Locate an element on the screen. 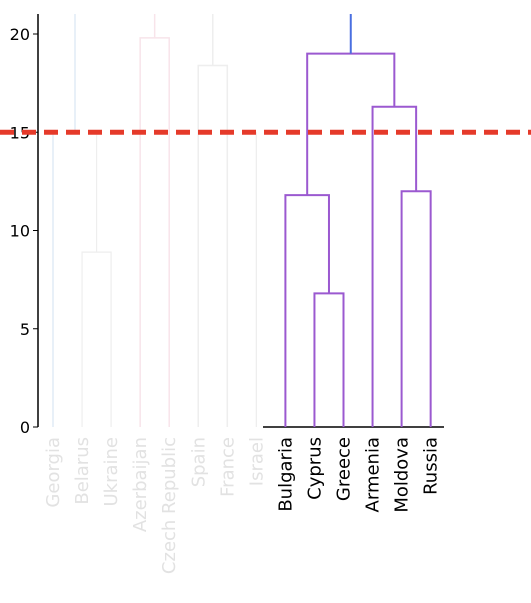  leaf-label: Belarus is located at coordinates (82, 471).